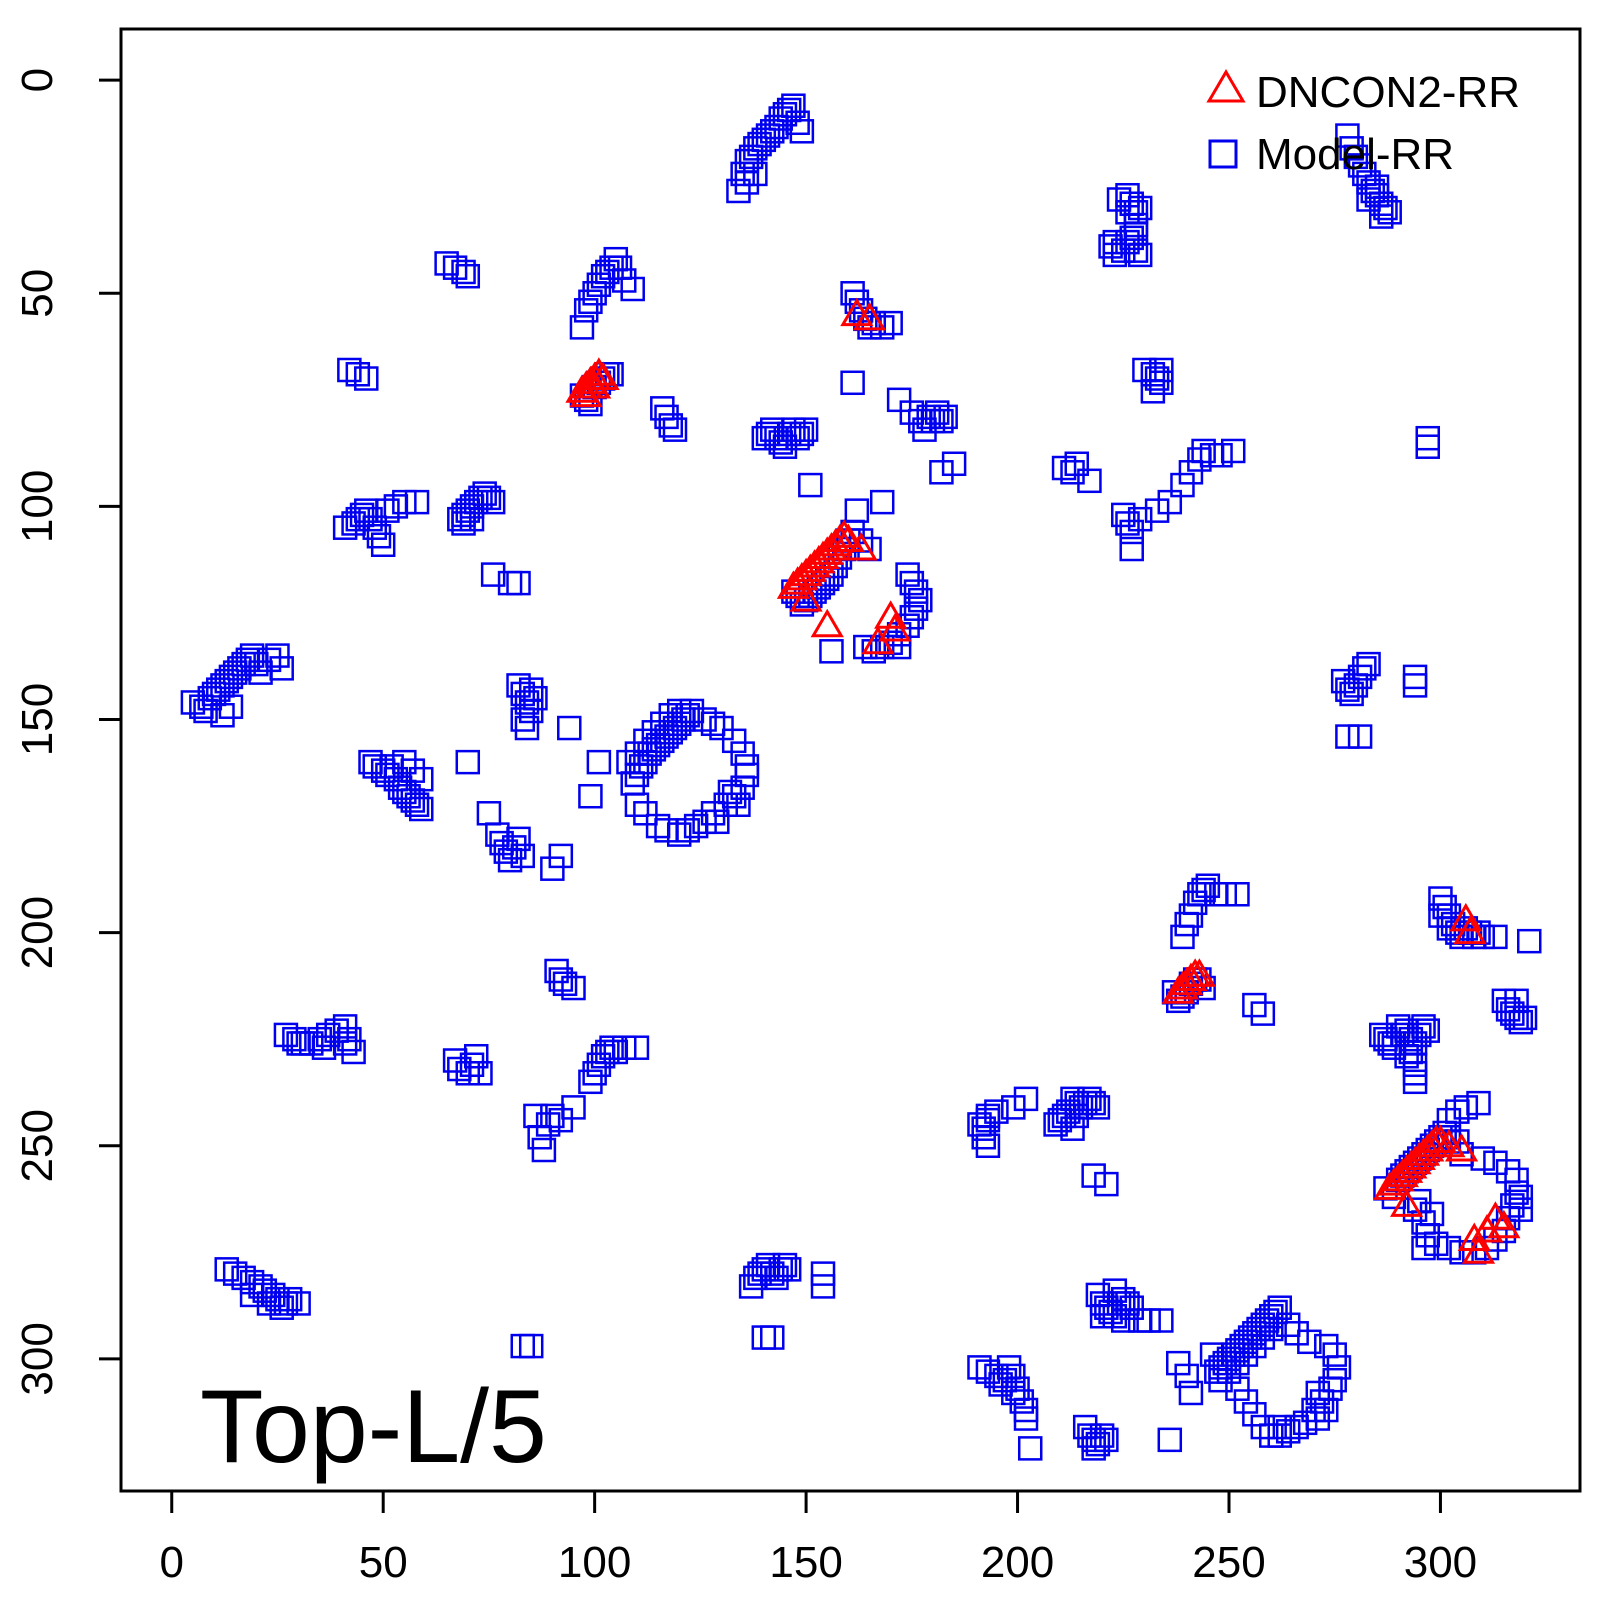  What do you see at coordinates (1226, 86) in the screenshot?
I see `legend-triangle-icon` at bounding box center [1226, 86].